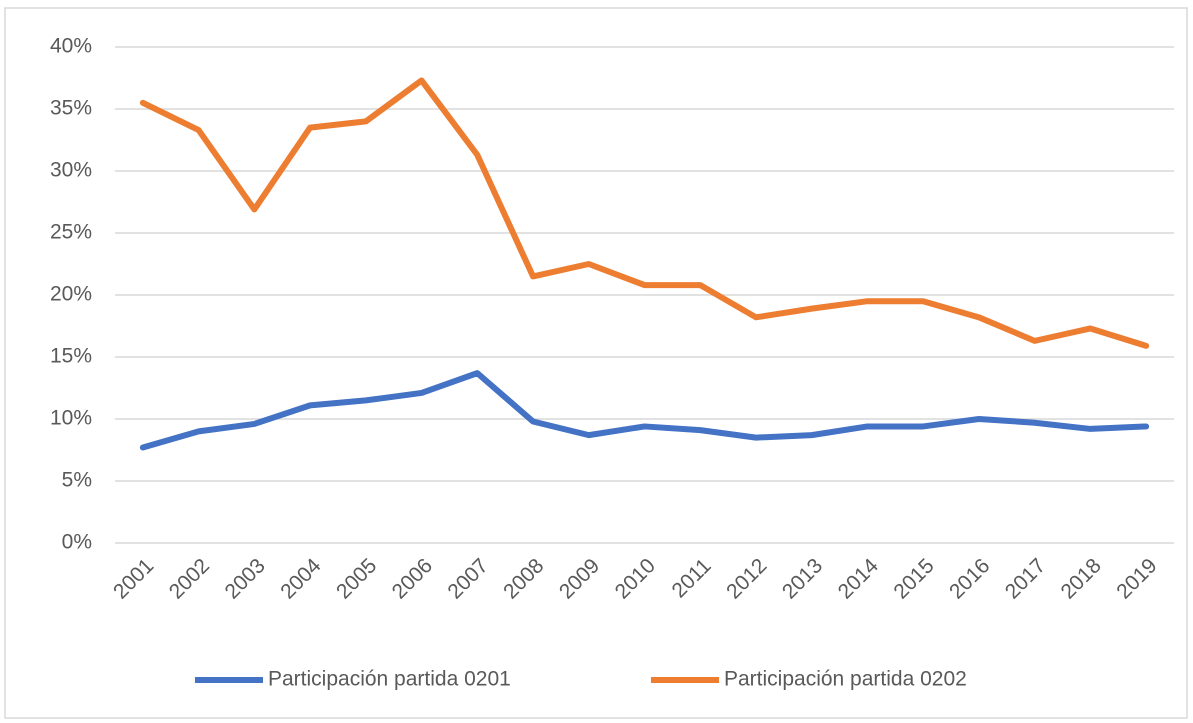 The width and height of the screenshot is (1193, 723). What do you see at coordinates (77, 480) in the screenshot?
I see `y-tick-label: 5%` at bounding box center [77, 480].